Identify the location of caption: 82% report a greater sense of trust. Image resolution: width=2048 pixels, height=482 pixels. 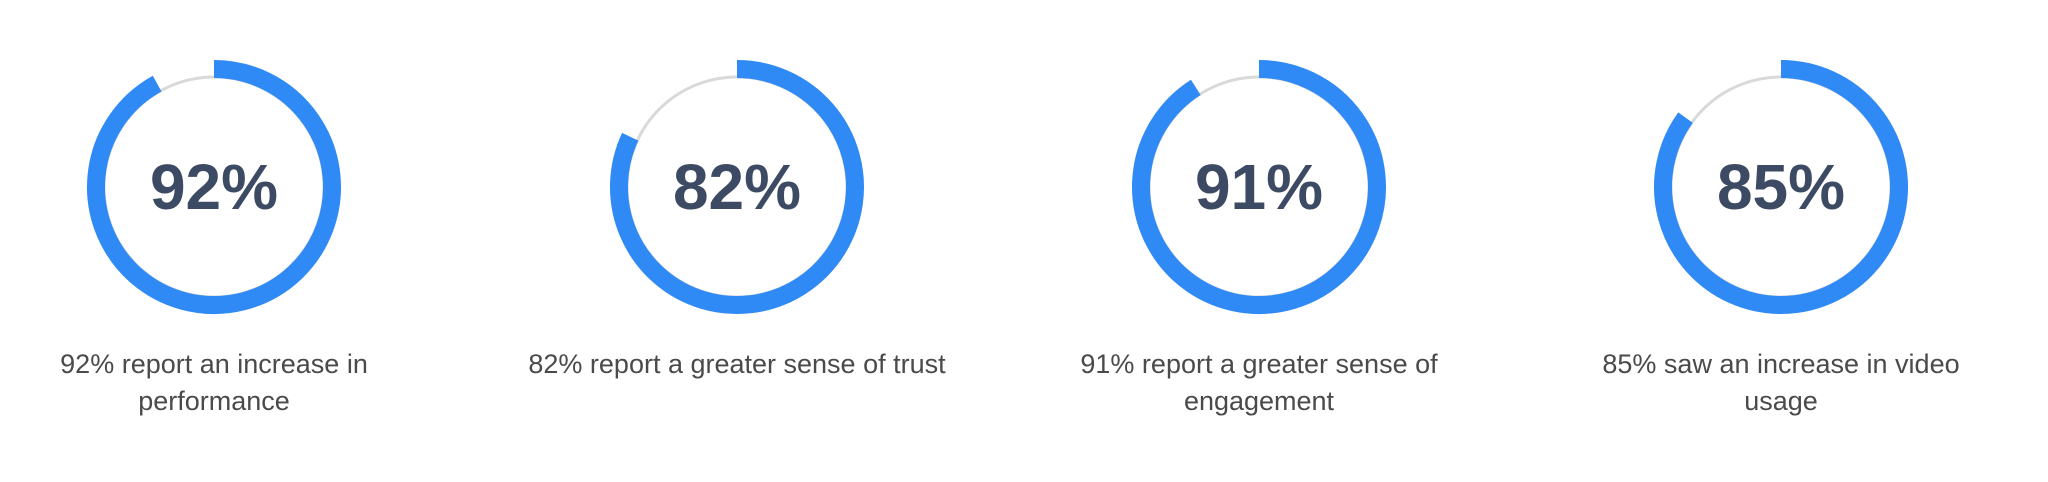
(737, 364).